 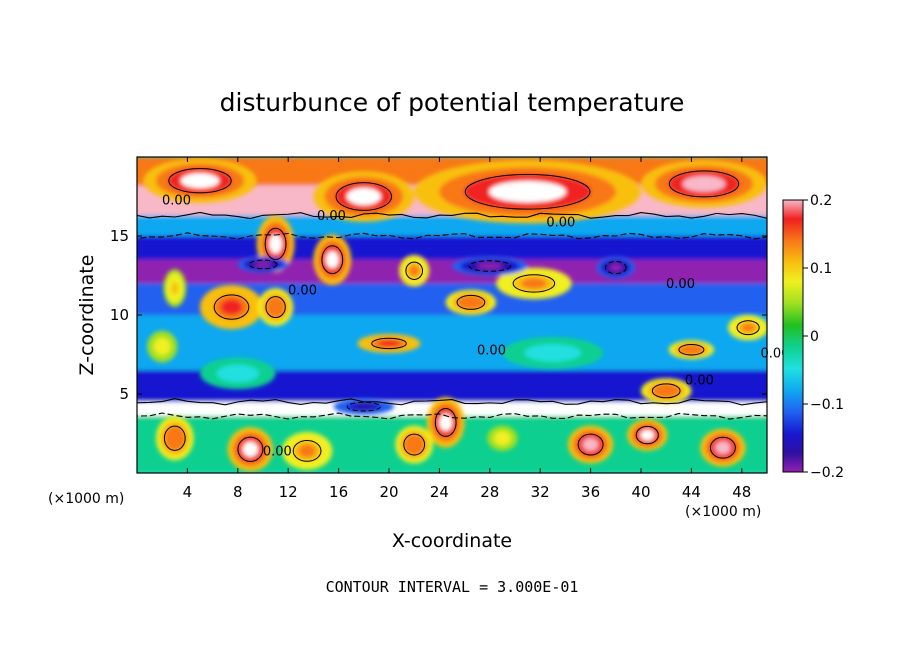 I want to click on x-tick-label-7: 32, so click(x=540, y=492).